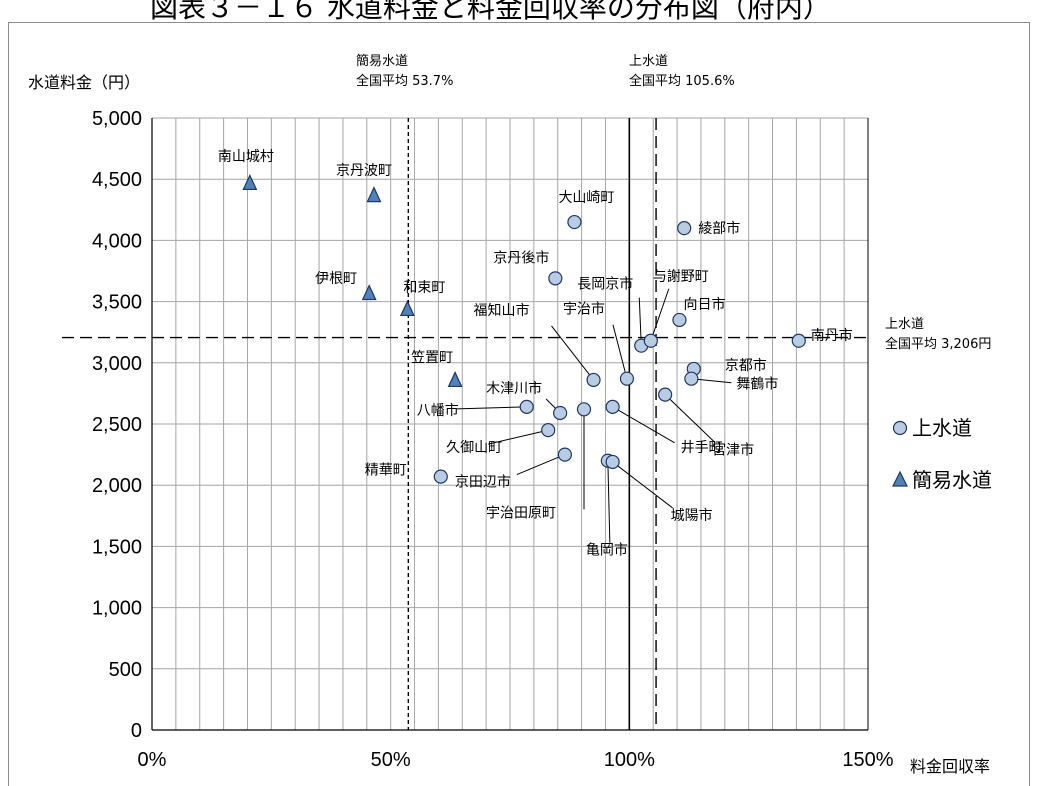 The width and height of the screenshot is (1038, 786). I want to click on y-tick-label: 4,000, so click(117, 241).